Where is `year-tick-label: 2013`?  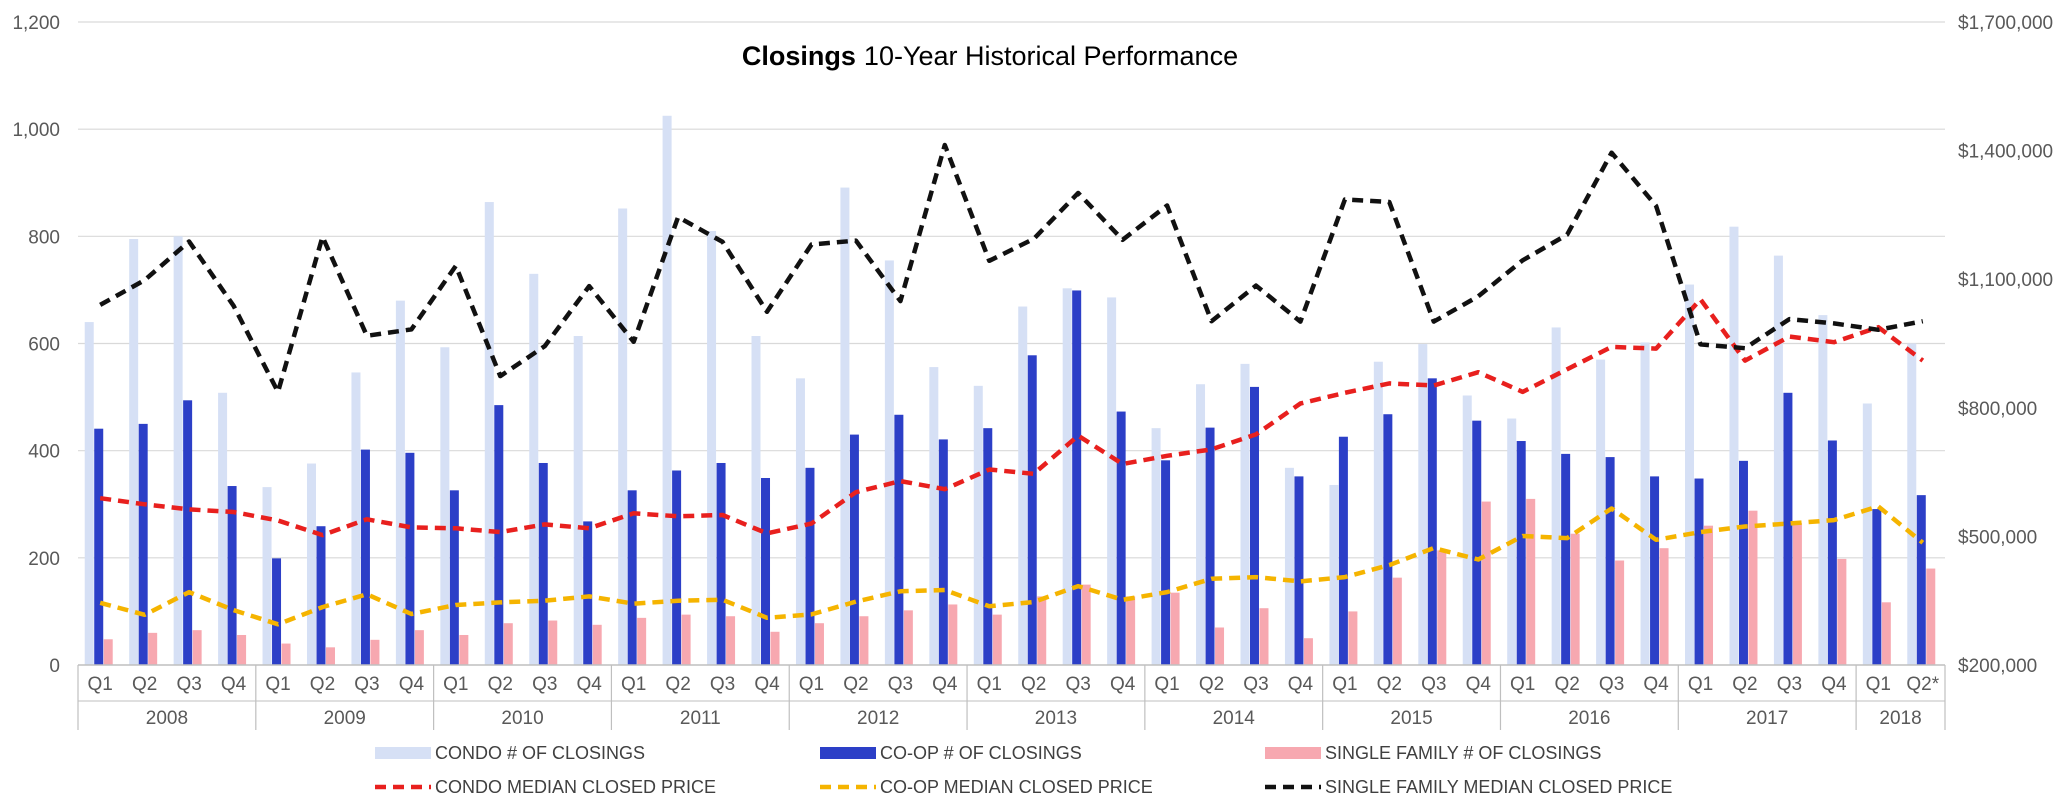
year-tick-label: 2013 is located at coordinates (1056, 718).